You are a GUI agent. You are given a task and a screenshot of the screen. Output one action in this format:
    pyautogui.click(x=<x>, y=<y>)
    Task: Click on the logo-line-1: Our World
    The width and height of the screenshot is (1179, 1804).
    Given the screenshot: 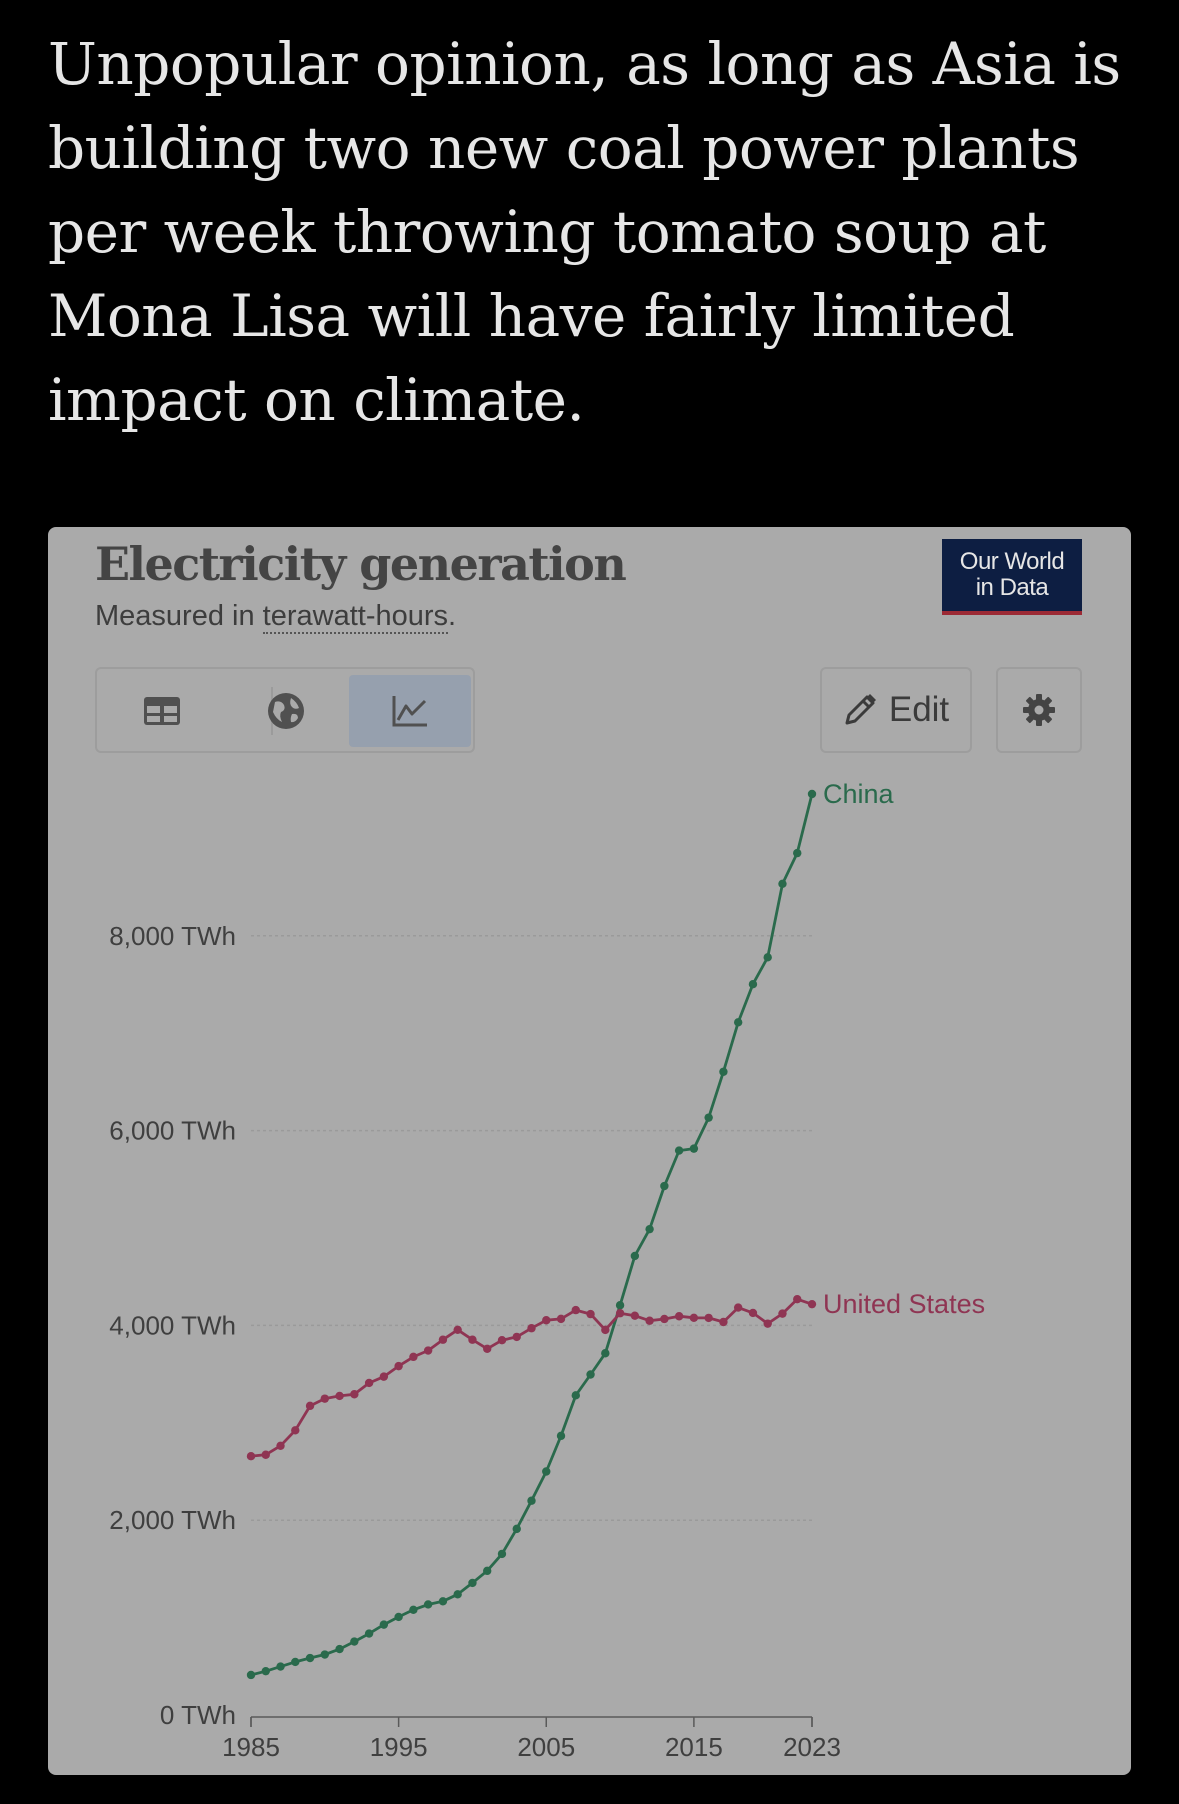 What is the action you would take?
    pyautogui.click(x=1012, y=561)
    